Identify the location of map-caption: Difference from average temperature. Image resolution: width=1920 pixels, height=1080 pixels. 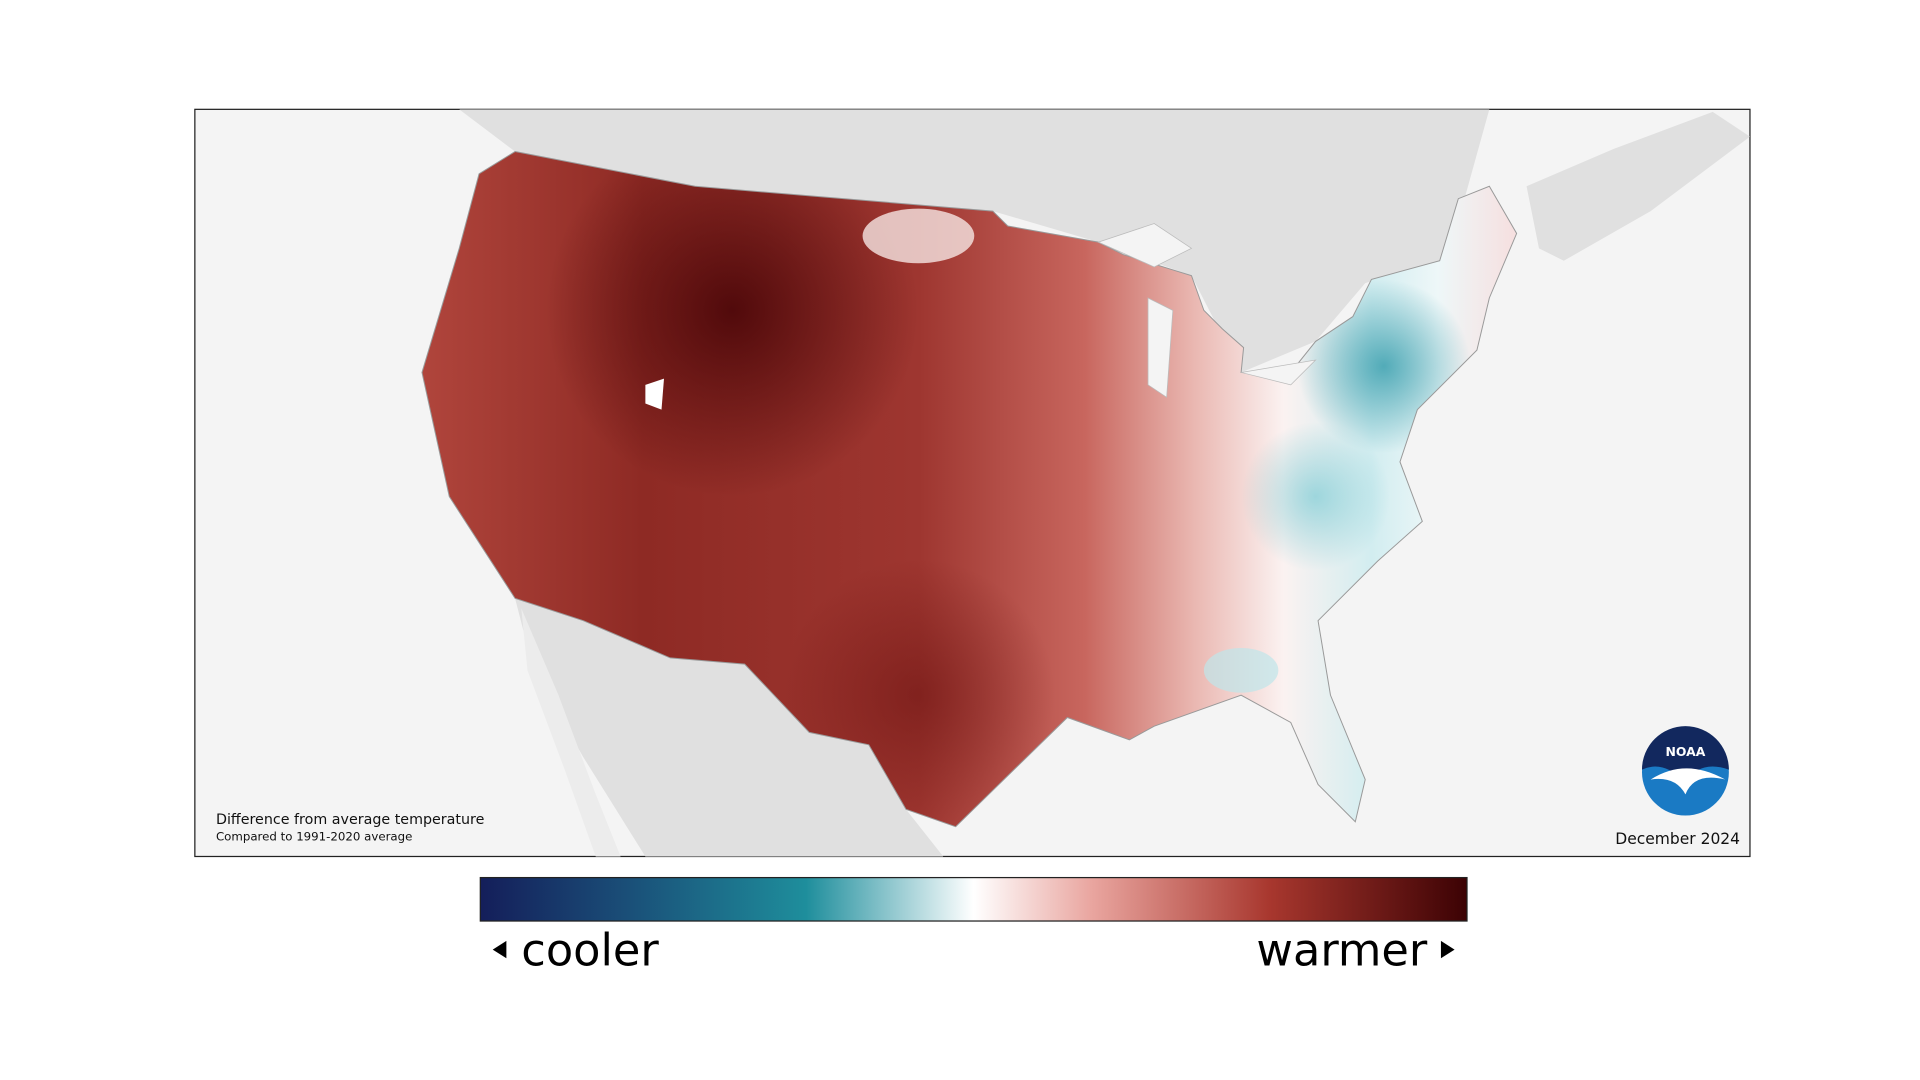
(350, 820).